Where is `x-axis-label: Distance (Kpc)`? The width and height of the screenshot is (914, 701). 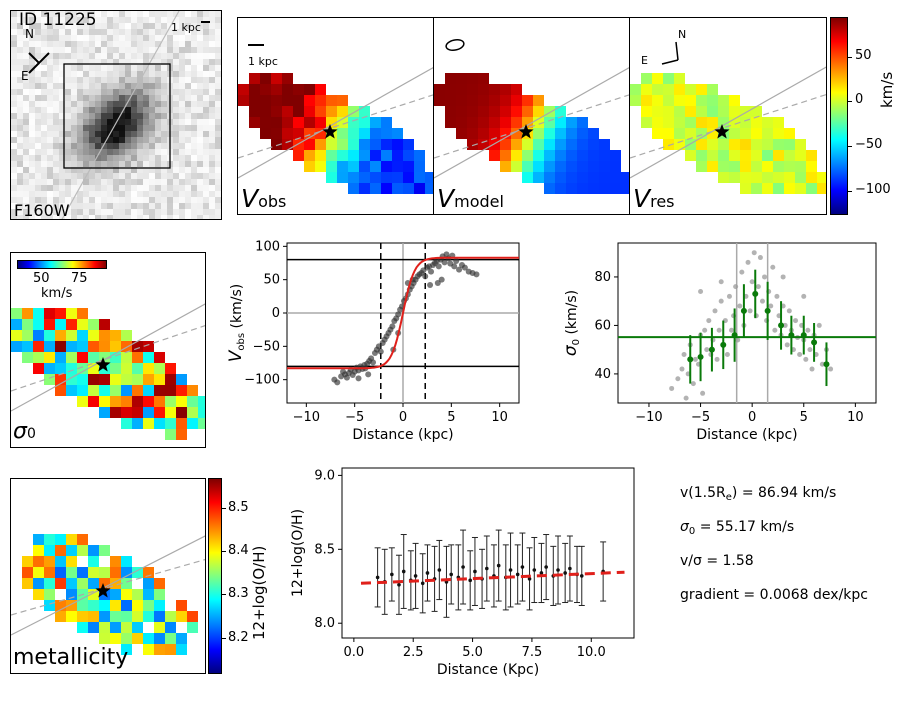
x-axis-label: Distance (Kpc) is located at coordinates (488, 670).